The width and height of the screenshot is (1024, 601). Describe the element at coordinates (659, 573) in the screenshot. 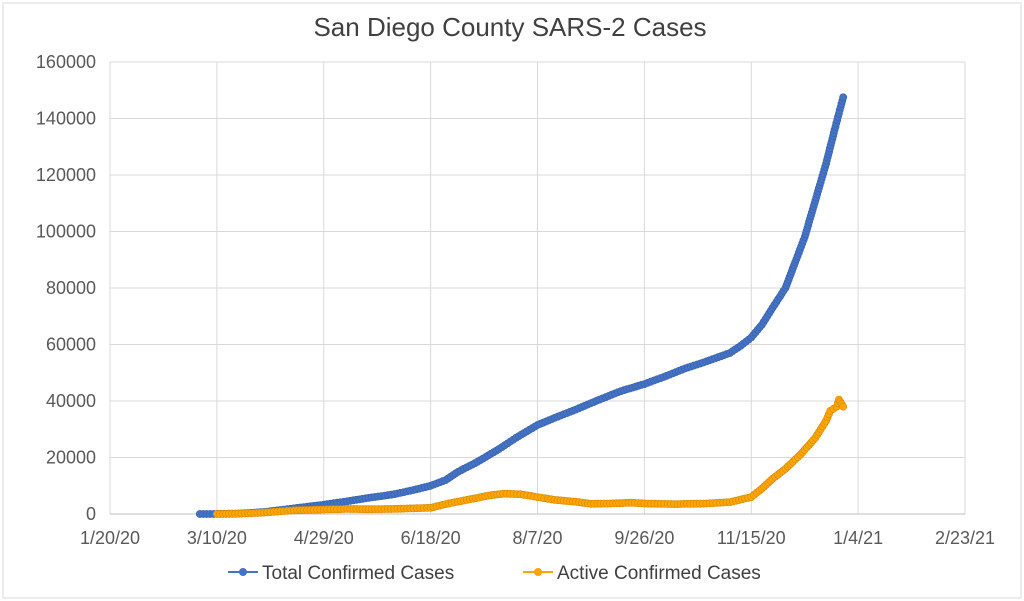

I see `legend-label: Active Confirmed Cases` at that location.